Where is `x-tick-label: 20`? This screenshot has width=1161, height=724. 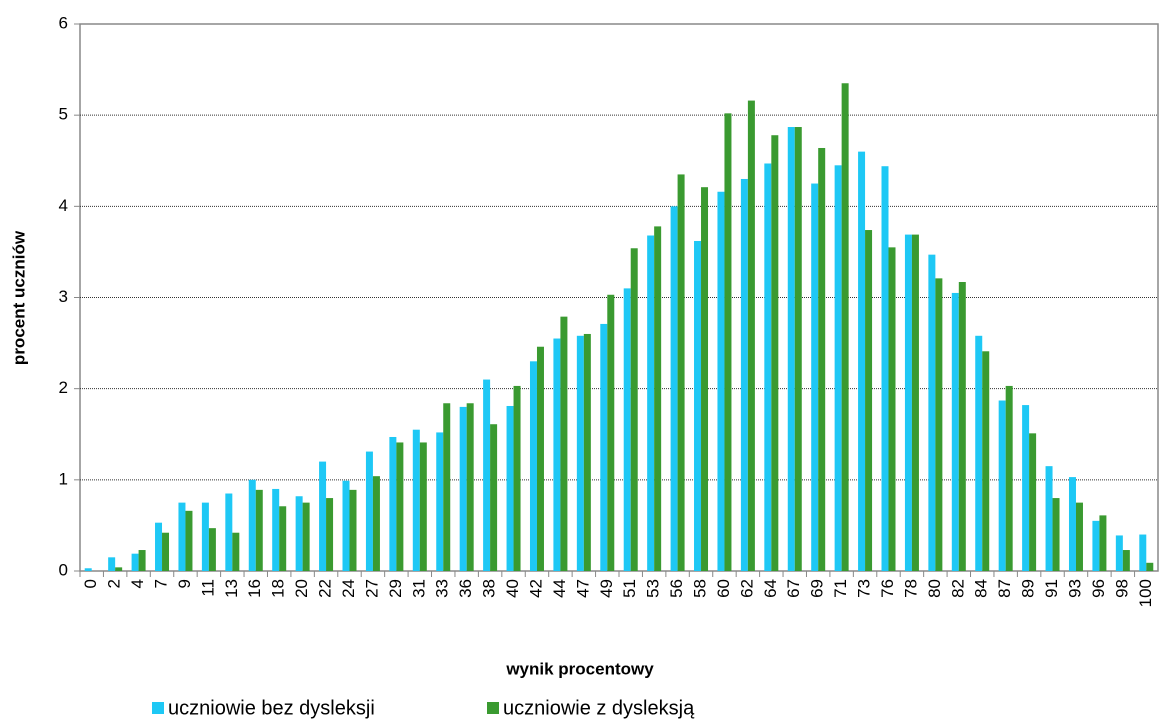
x-tick-label: 20 is located at coordinates (301, 588).